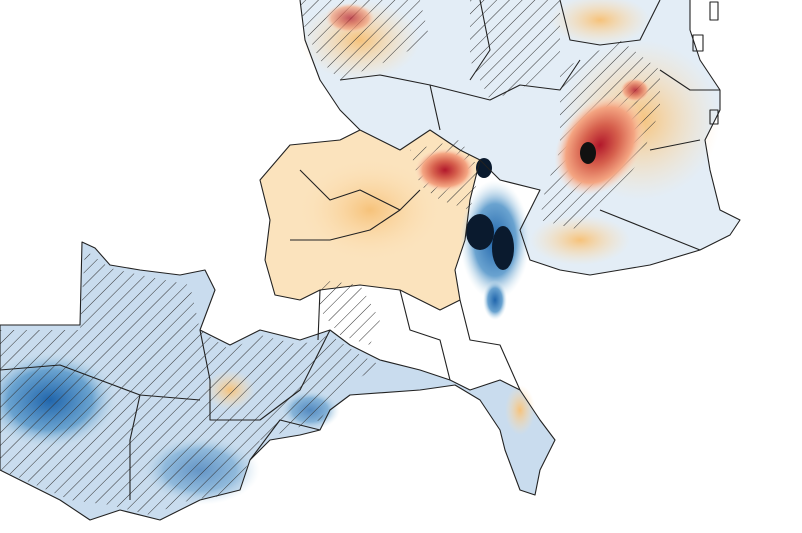 The width and height of the screenshot is (802, 533). What do you see at coordinates (520, 410) in the screenshot?
I see `yellow-area` at bounding box center [520, 410].